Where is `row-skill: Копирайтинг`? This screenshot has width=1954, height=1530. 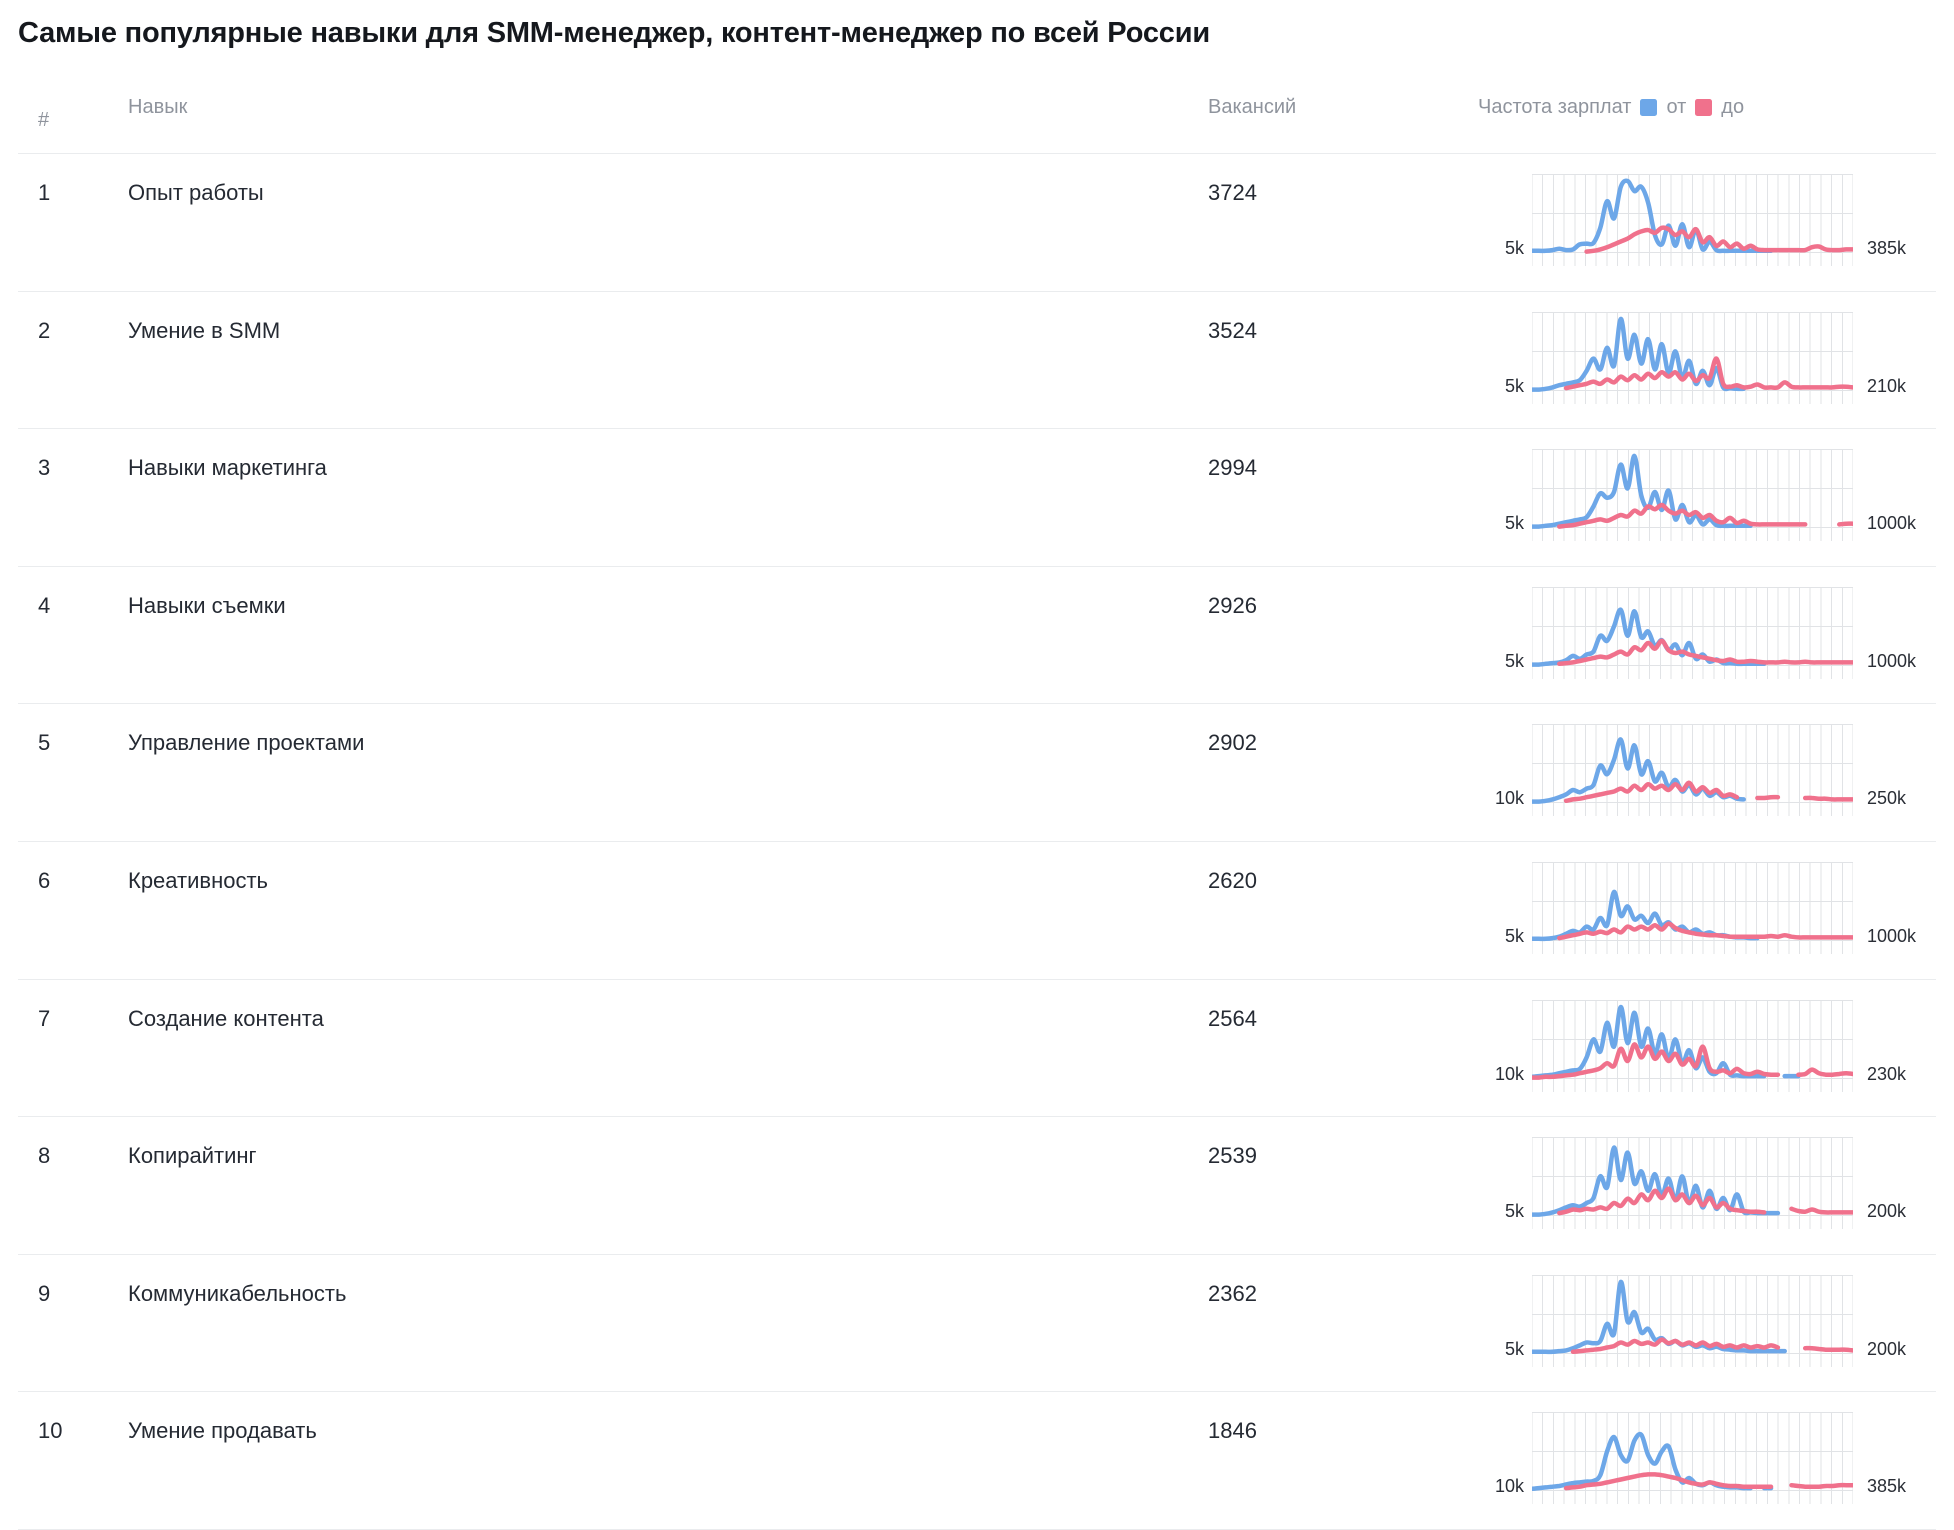 row-skill: Копирайтинг is located at coordinates (192, 1156).